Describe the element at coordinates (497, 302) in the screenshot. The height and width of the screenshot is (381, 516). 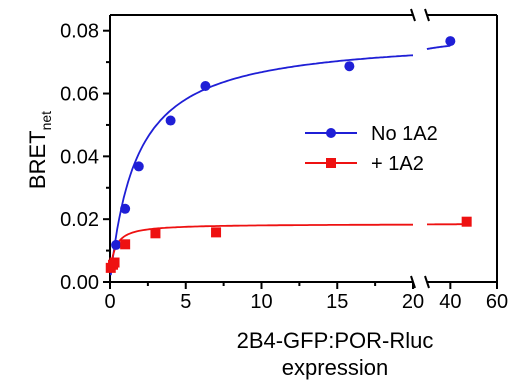
I see `x-tick-label-1-1: 60` at that location.